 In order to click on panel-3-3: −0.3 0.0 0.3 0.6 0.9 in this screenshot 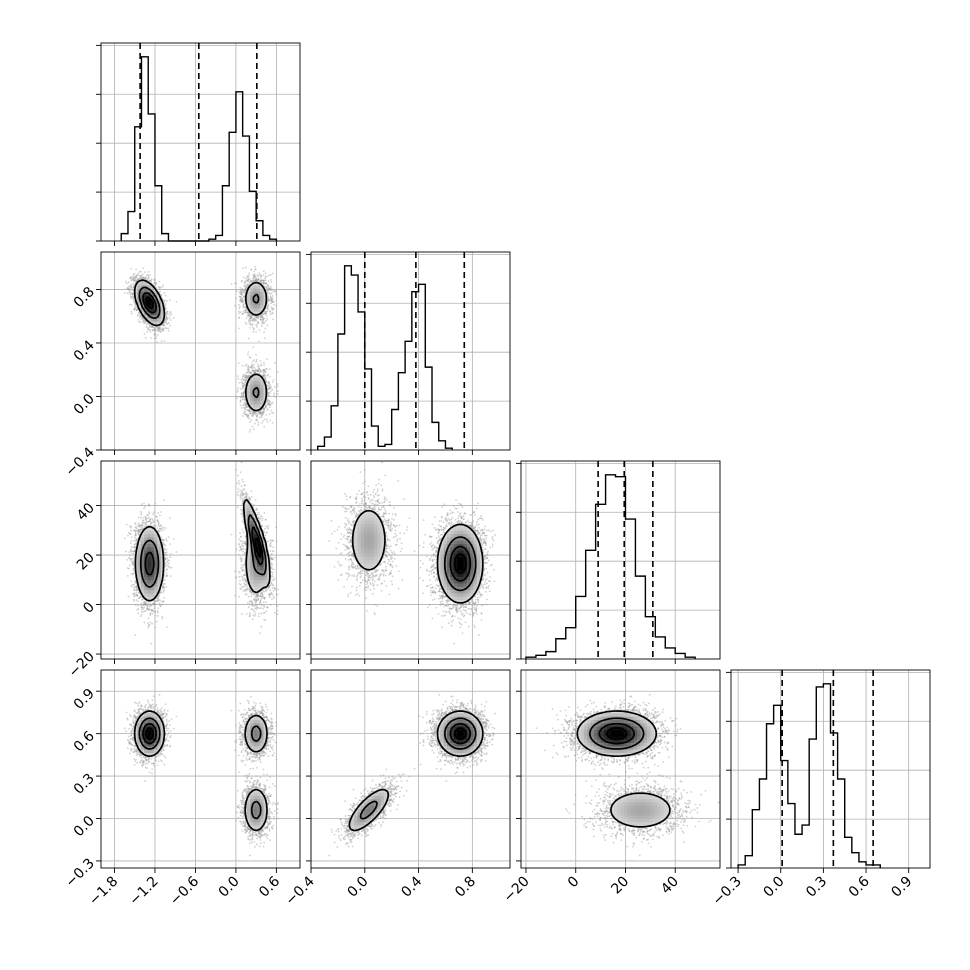, I will do `click(820, 789)`.